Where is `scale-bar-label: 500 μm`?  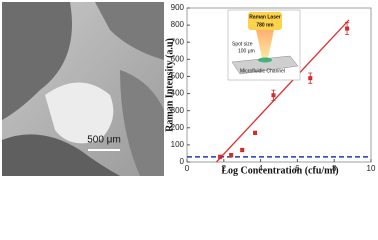 scale-bar-label: 500 μm is located at coordinates (104, 140).